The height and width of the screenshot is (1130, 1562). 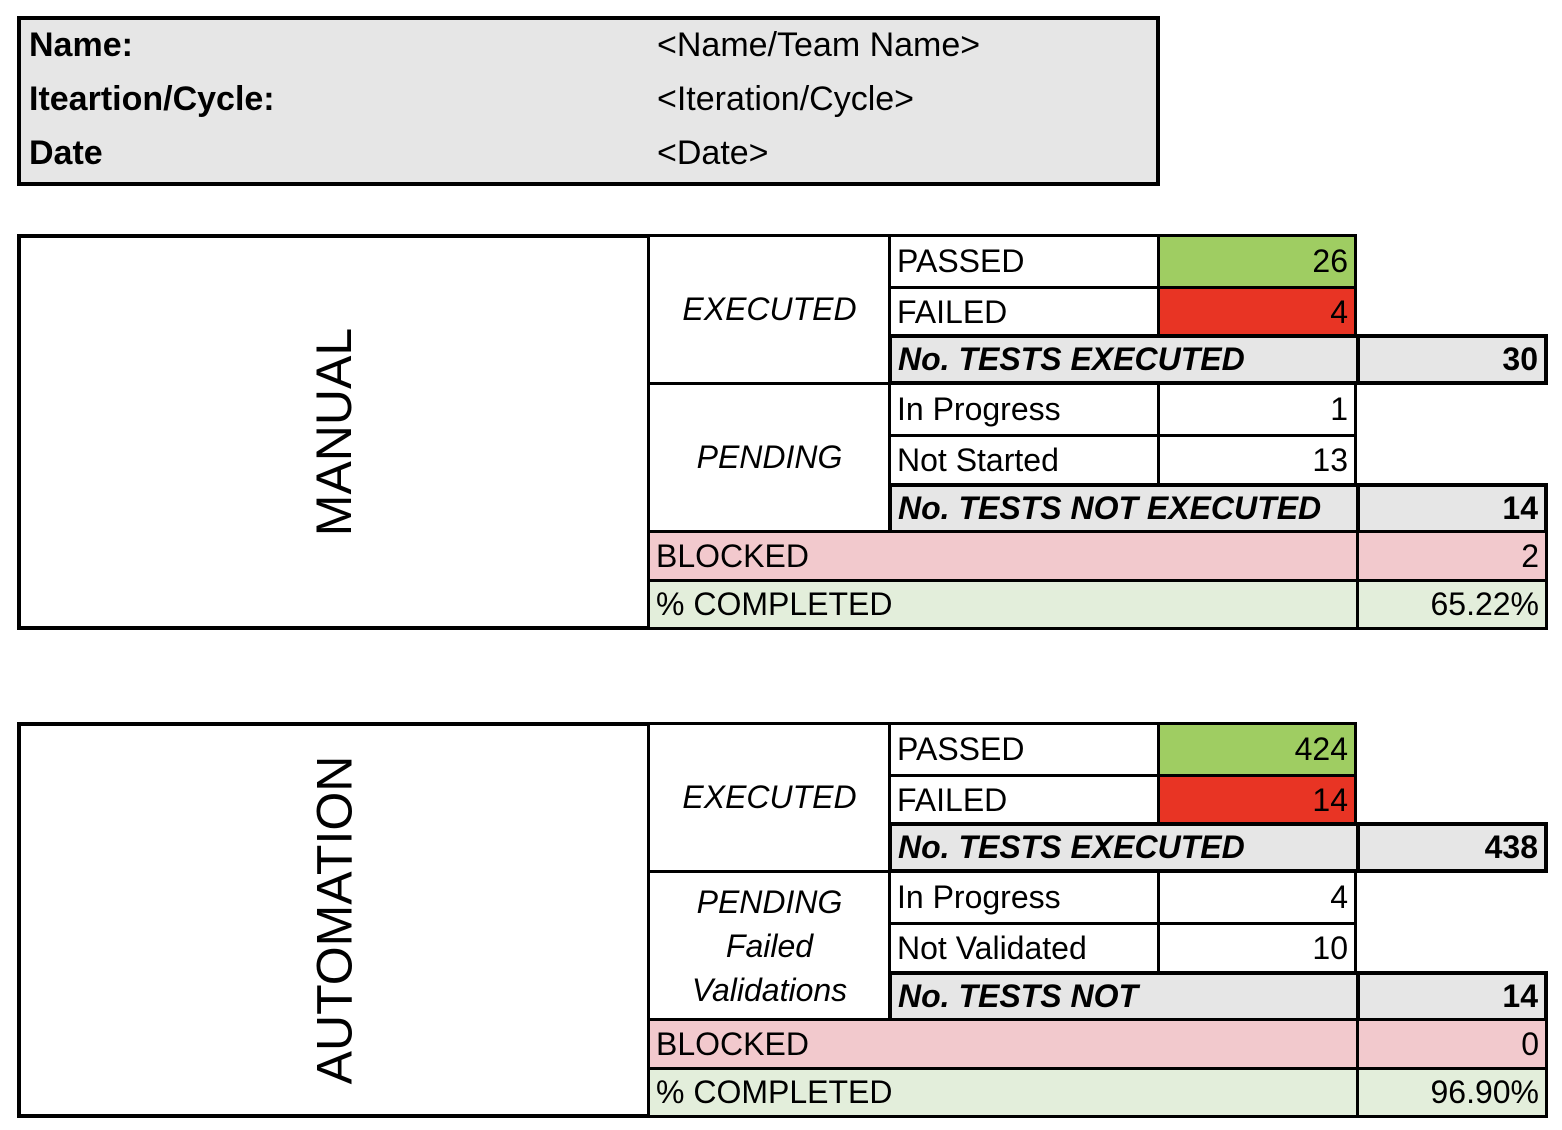 I want to click on name-label: Name:, so click(x=81, y=45).